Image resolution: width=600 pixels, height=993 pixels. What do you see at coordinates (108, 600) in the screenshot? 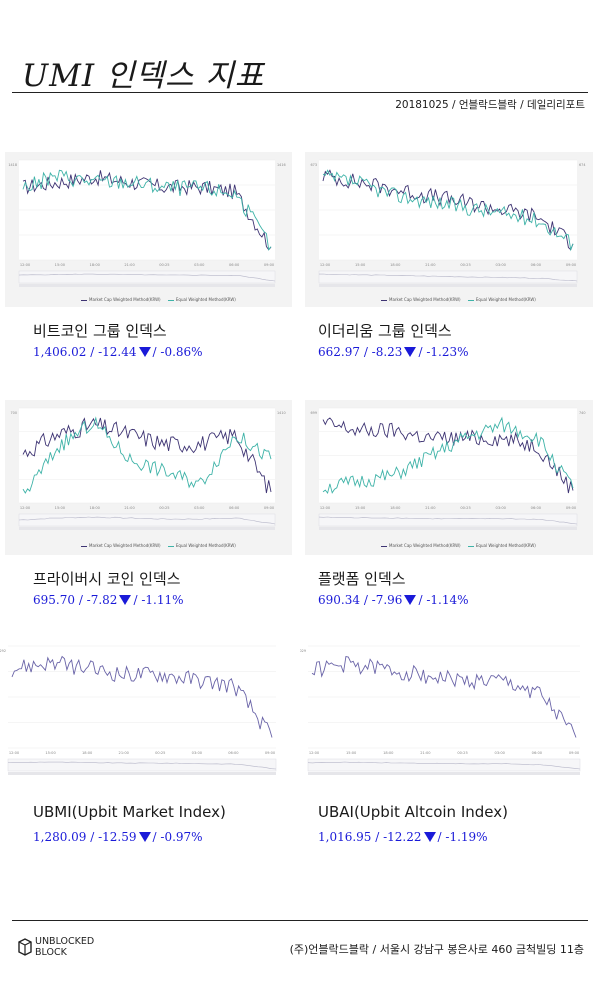
I see `index-stat: 695.70 / -7.82/ -1.11%` at bounding box center [108, 600].